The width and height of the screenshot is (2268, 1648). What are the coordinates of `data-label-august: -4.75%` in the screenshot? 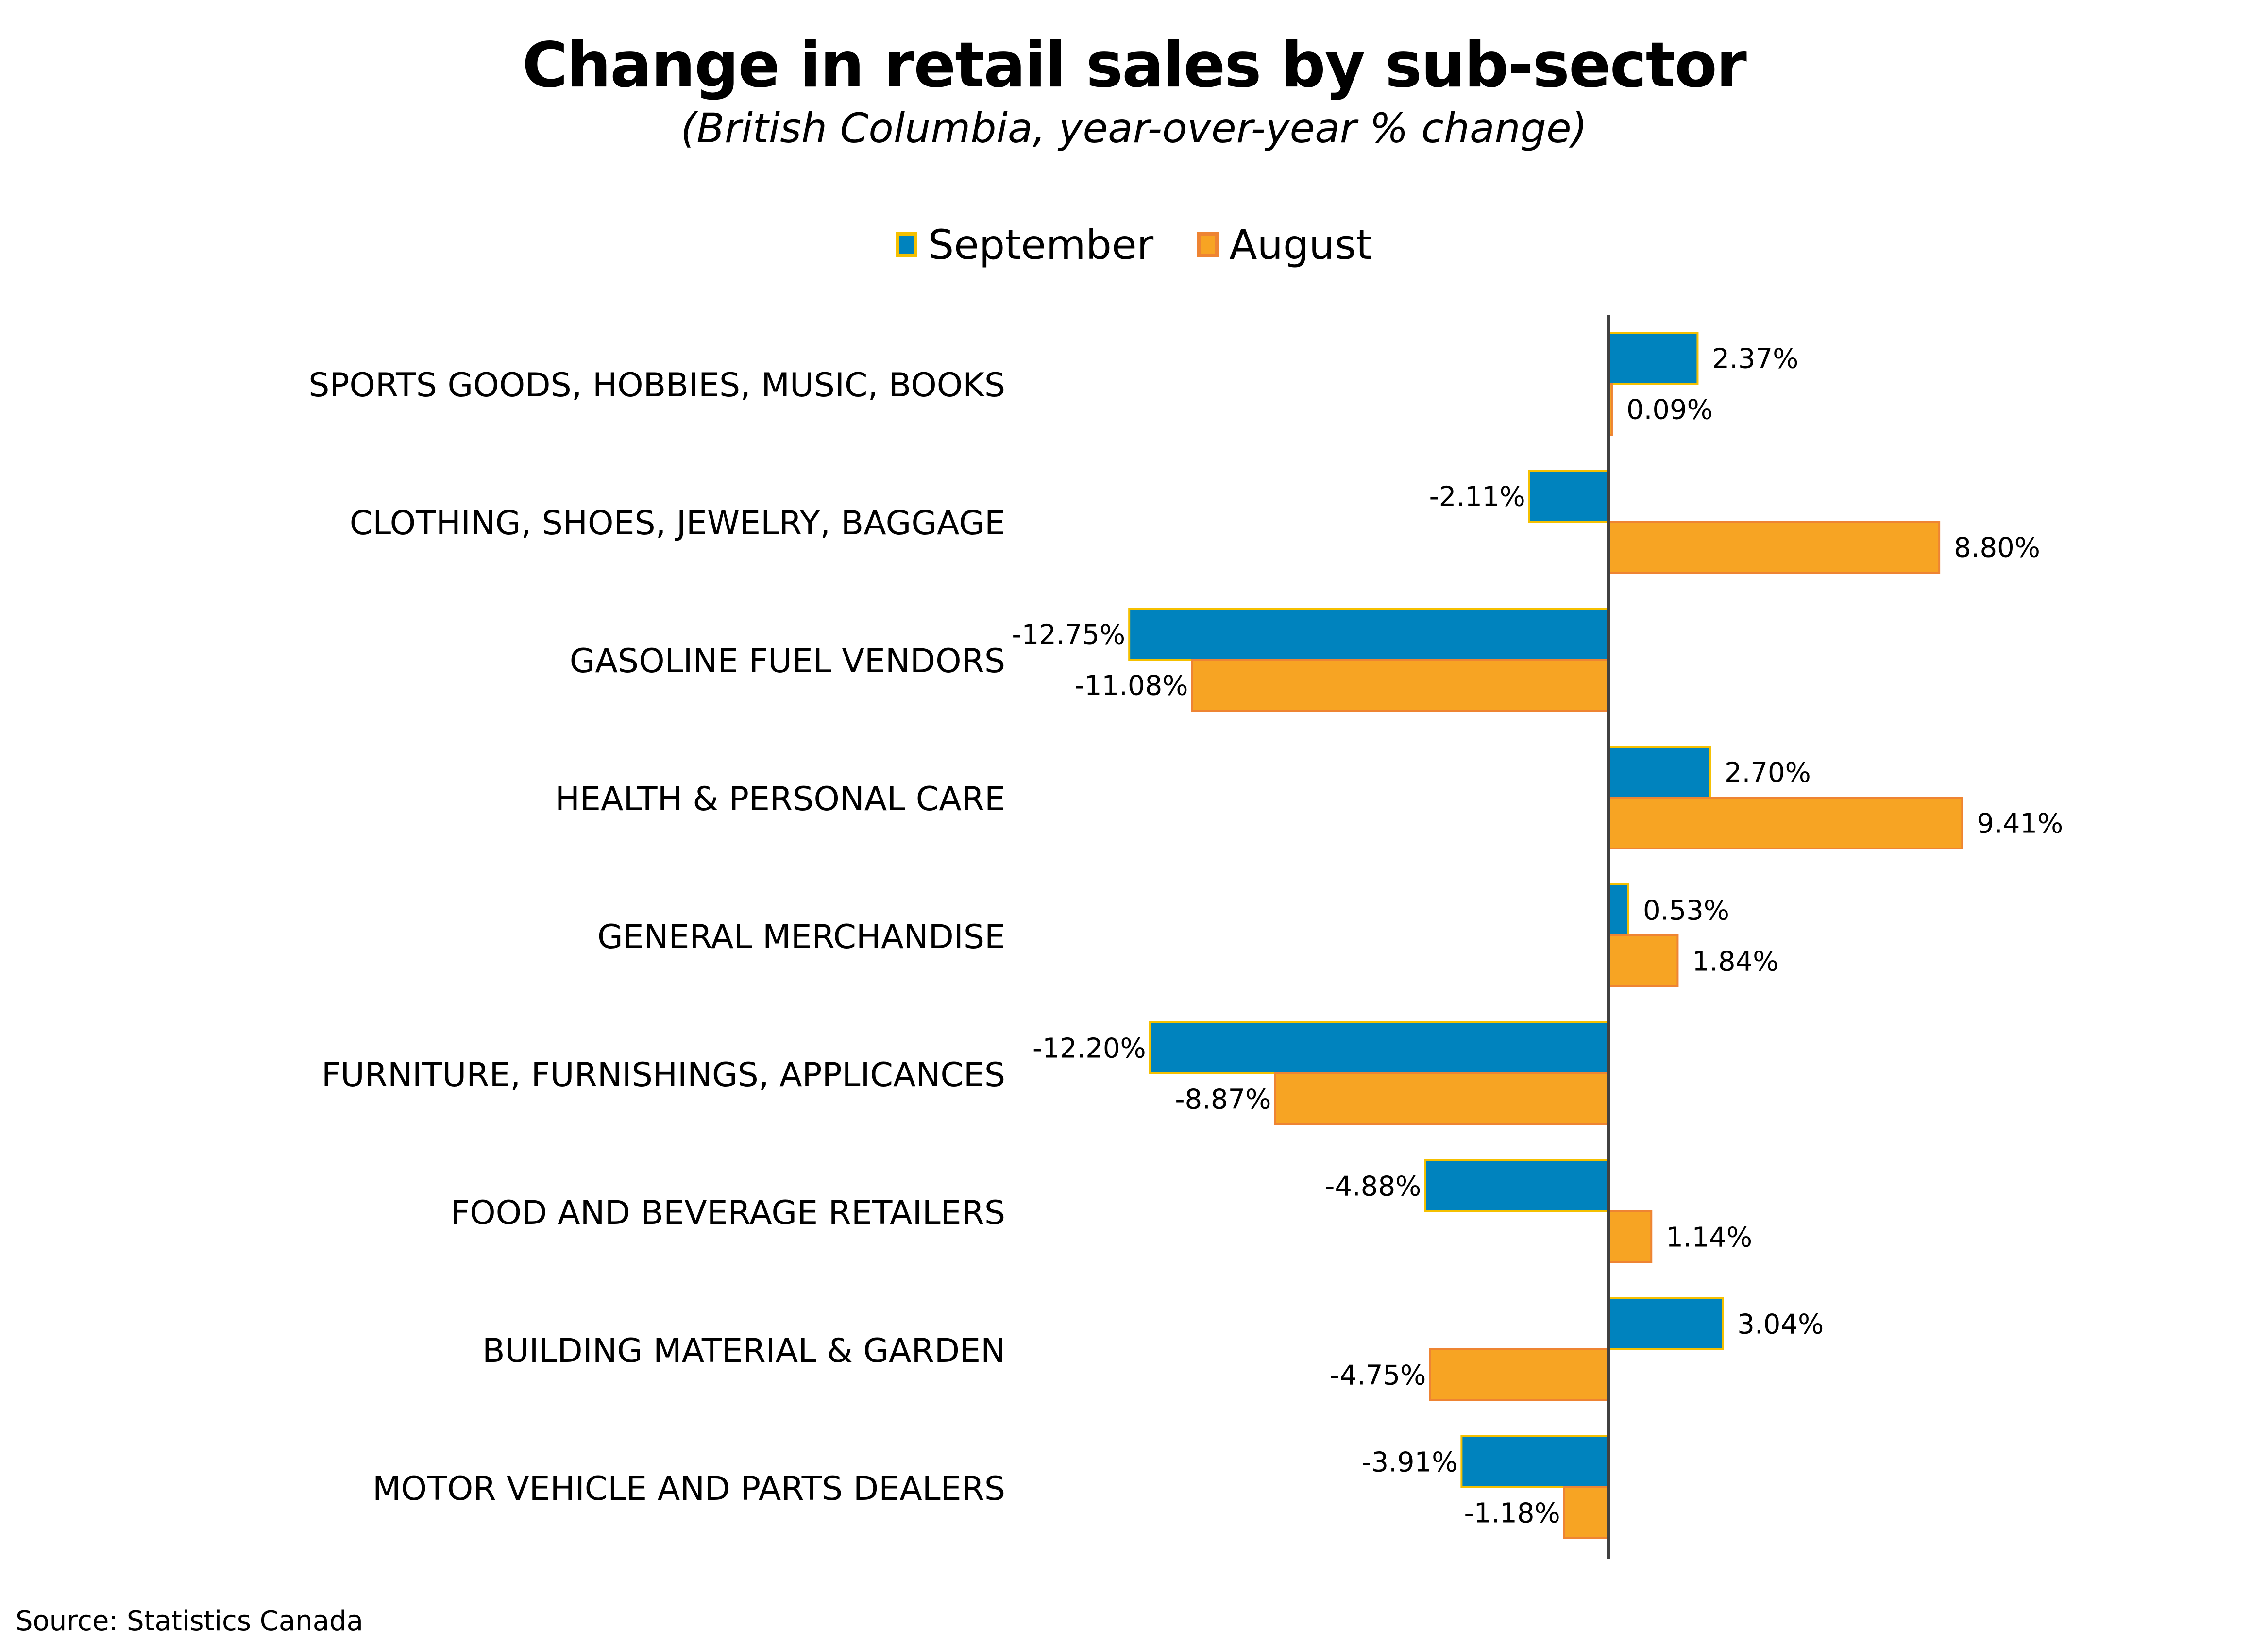 It's located at (1378, 1376).